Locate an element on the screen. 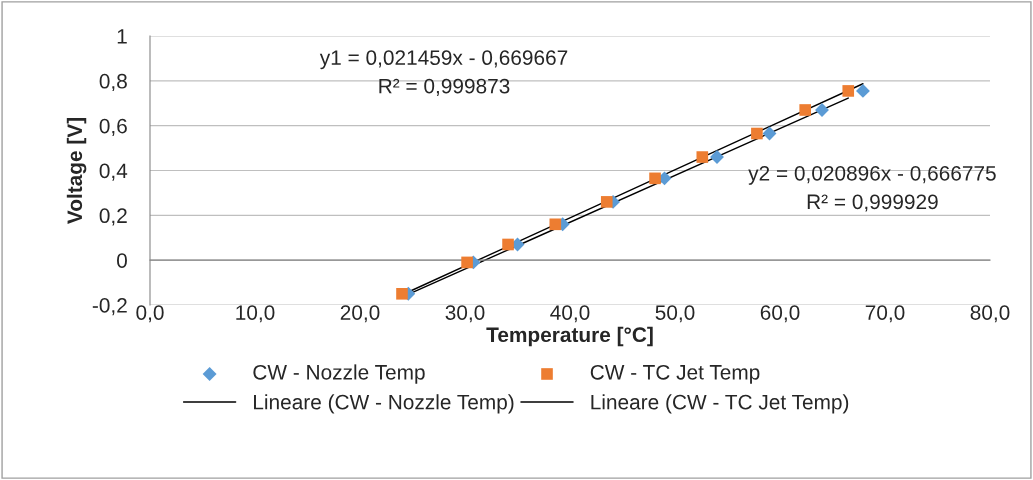  x-tick-label: 70,0 is located at coordinates (885, 314).